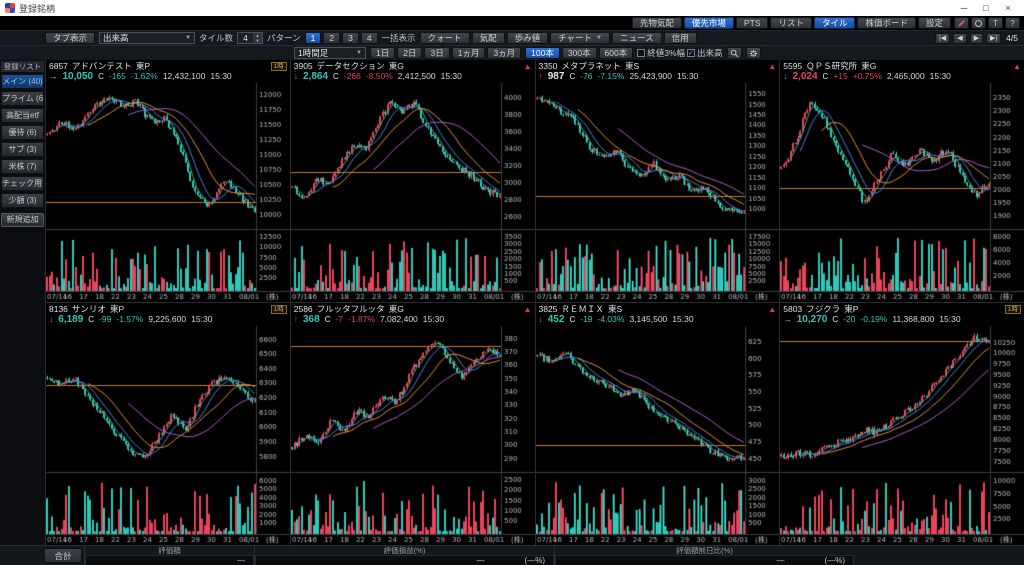 Image resolution: width=1024 pixels, height=565 pixels. What do you see at coordinates (444, 38) in the screenshot?
I see `view-button-0: クォート` at bounding box center [444, 38].